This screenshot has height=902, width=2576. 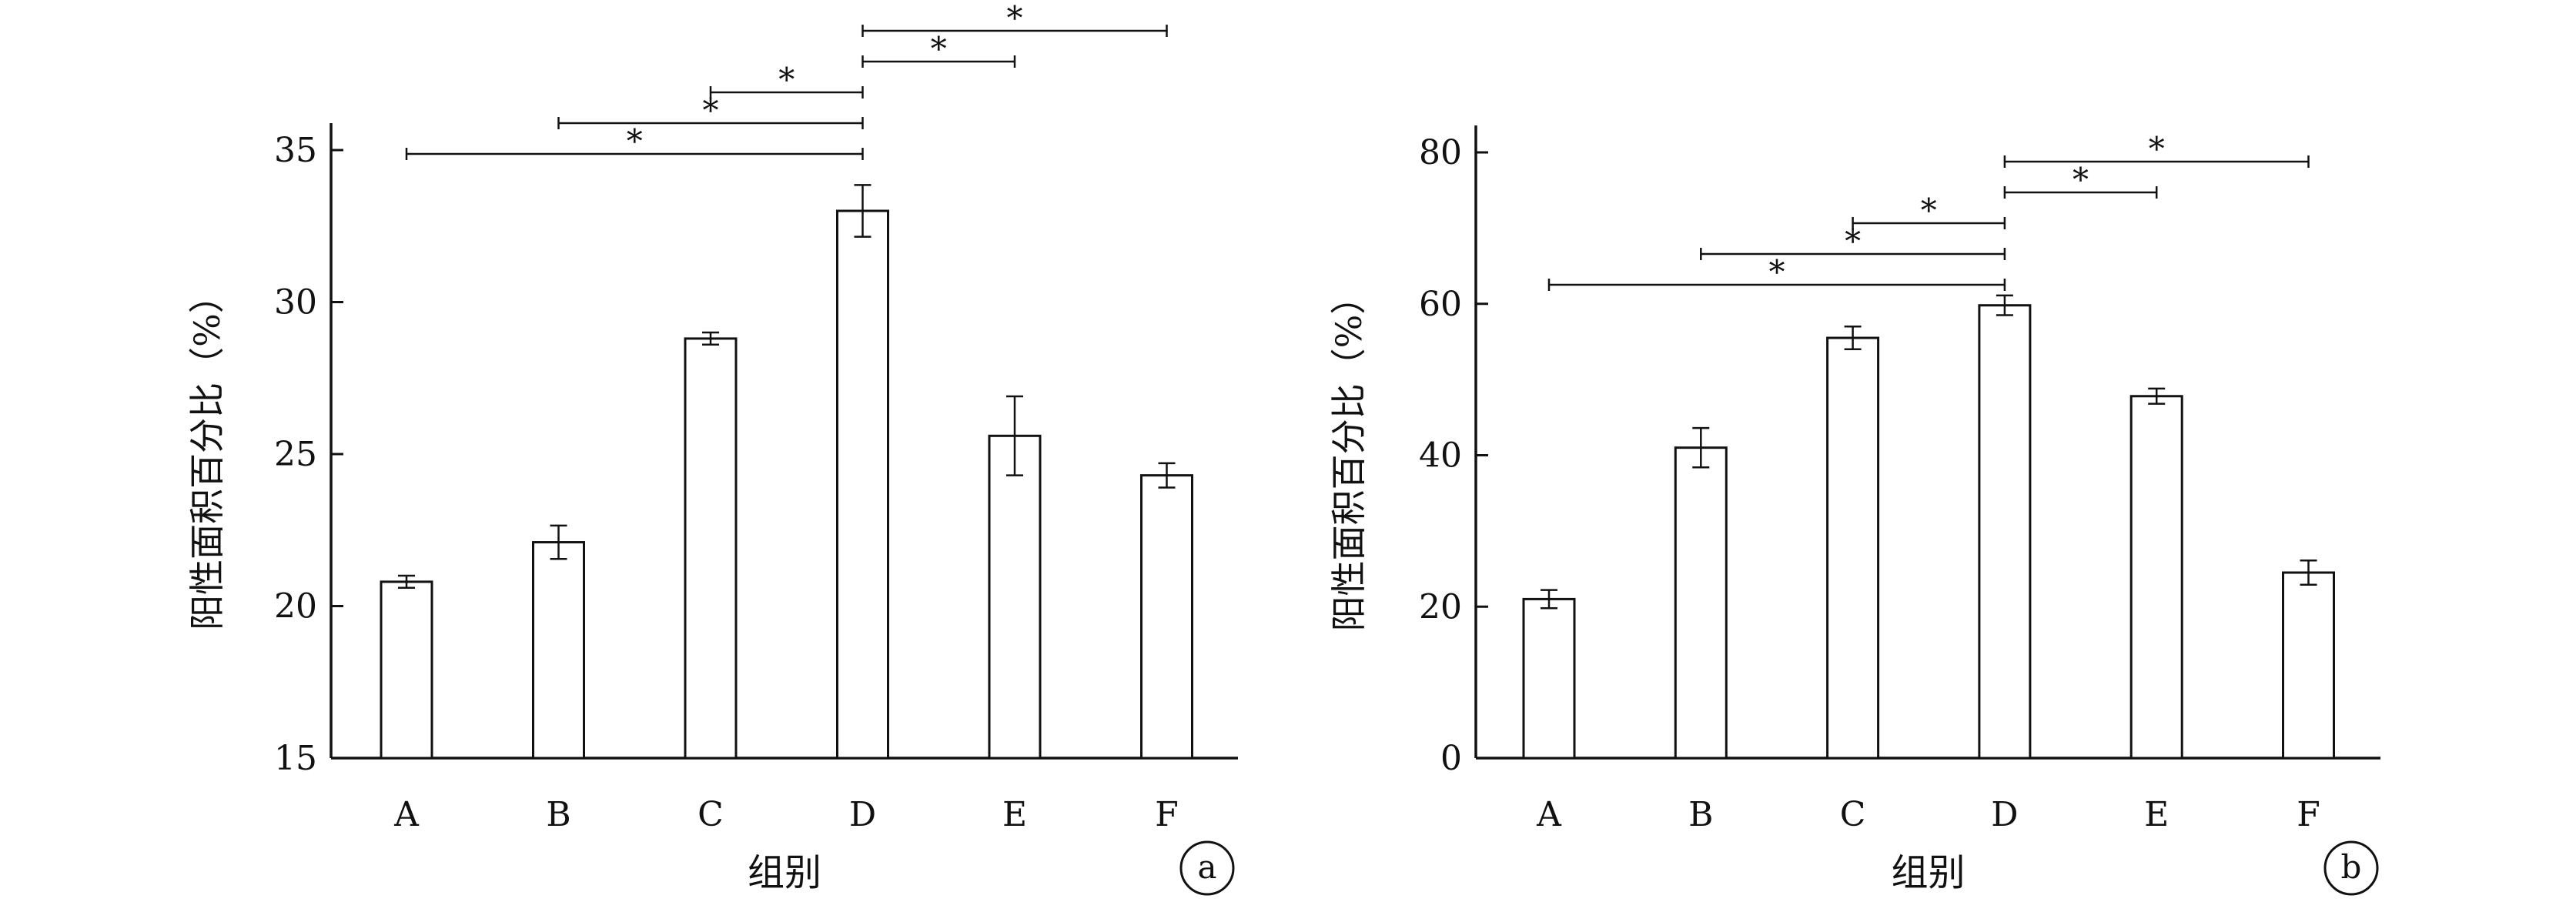 I want to click on y-tick-label: 60, so click(x=1441, y=304).